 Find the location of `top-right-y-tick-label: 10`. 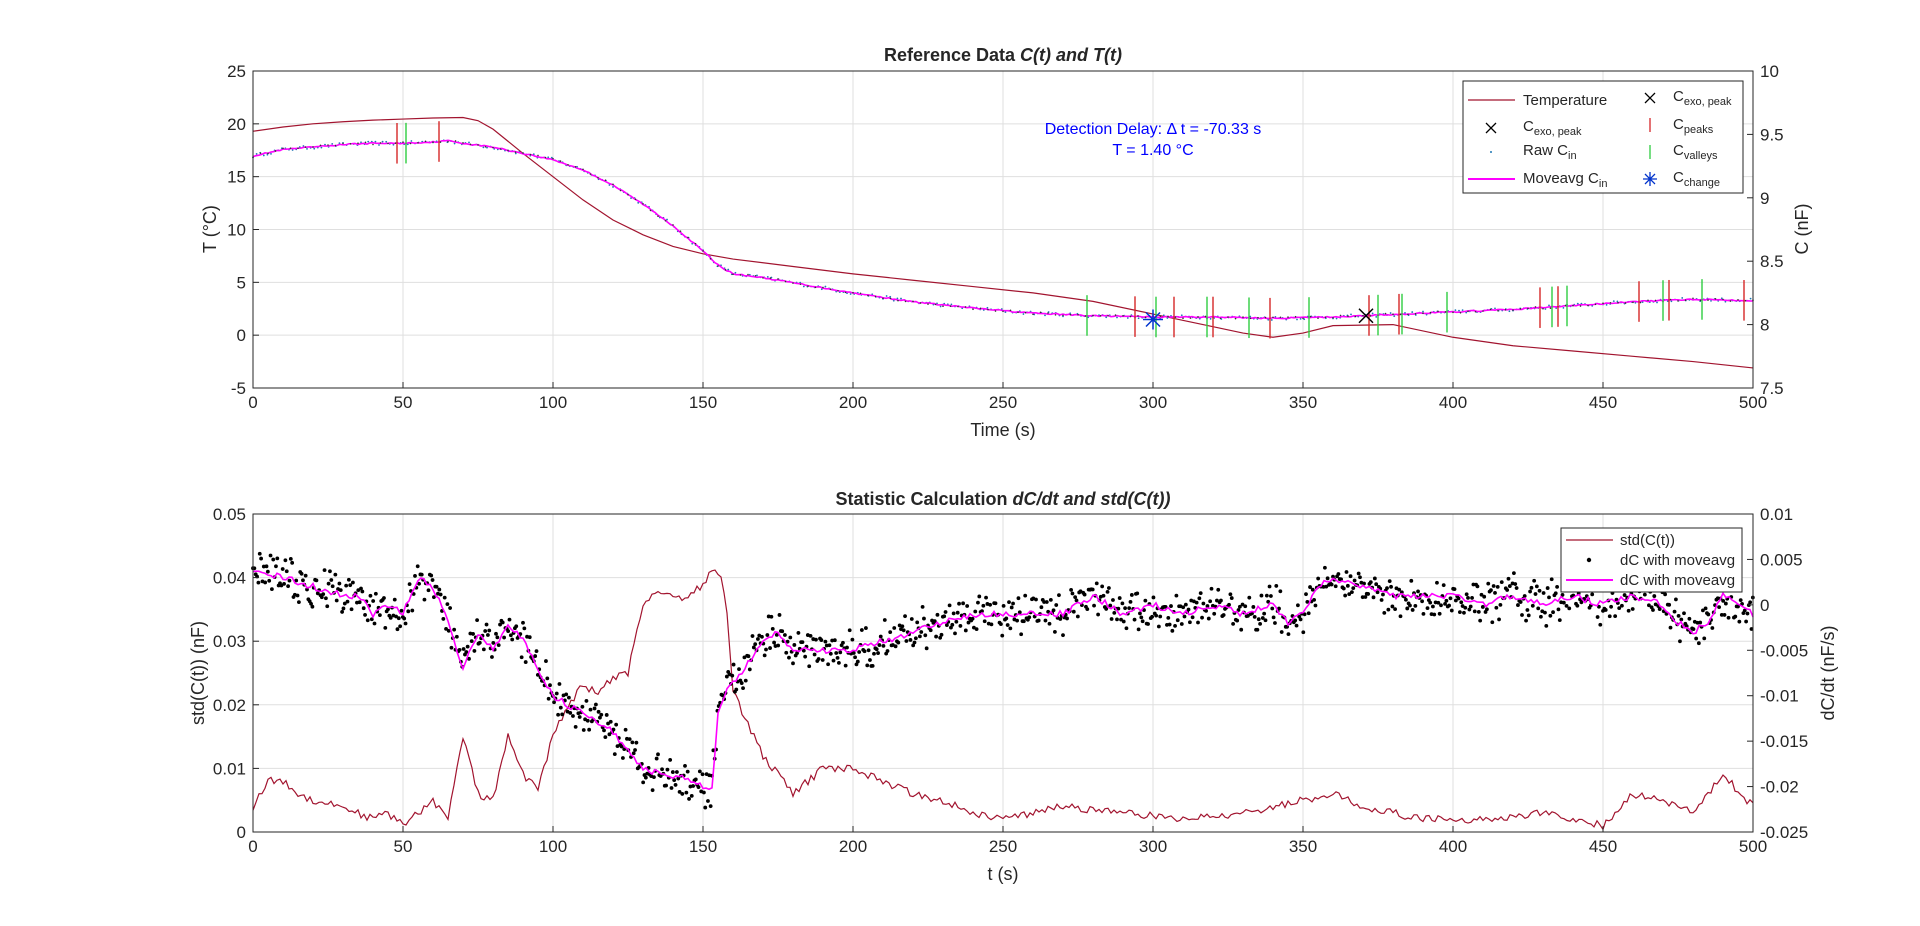

top-right-y-tick-label: 10 is located at coordinates (1769, 71).